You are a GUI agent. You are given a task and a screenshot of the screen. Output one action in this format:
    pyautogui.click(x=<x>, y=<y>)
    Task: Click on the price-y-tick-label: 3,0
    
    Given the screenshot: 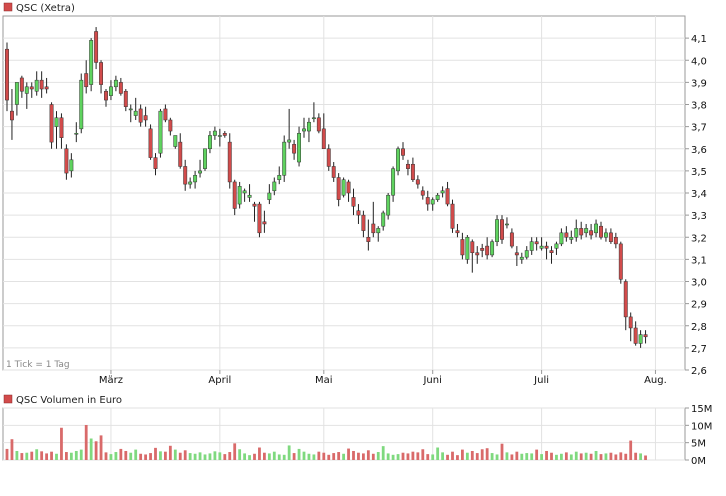 What is the action you would take?
    pyautogui.click(x=699, y=283)
    